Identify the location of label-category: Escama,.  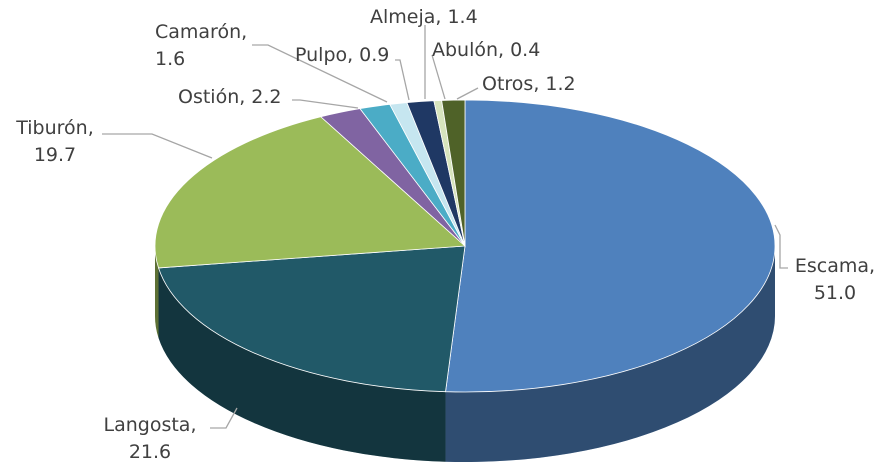
(835, 266).